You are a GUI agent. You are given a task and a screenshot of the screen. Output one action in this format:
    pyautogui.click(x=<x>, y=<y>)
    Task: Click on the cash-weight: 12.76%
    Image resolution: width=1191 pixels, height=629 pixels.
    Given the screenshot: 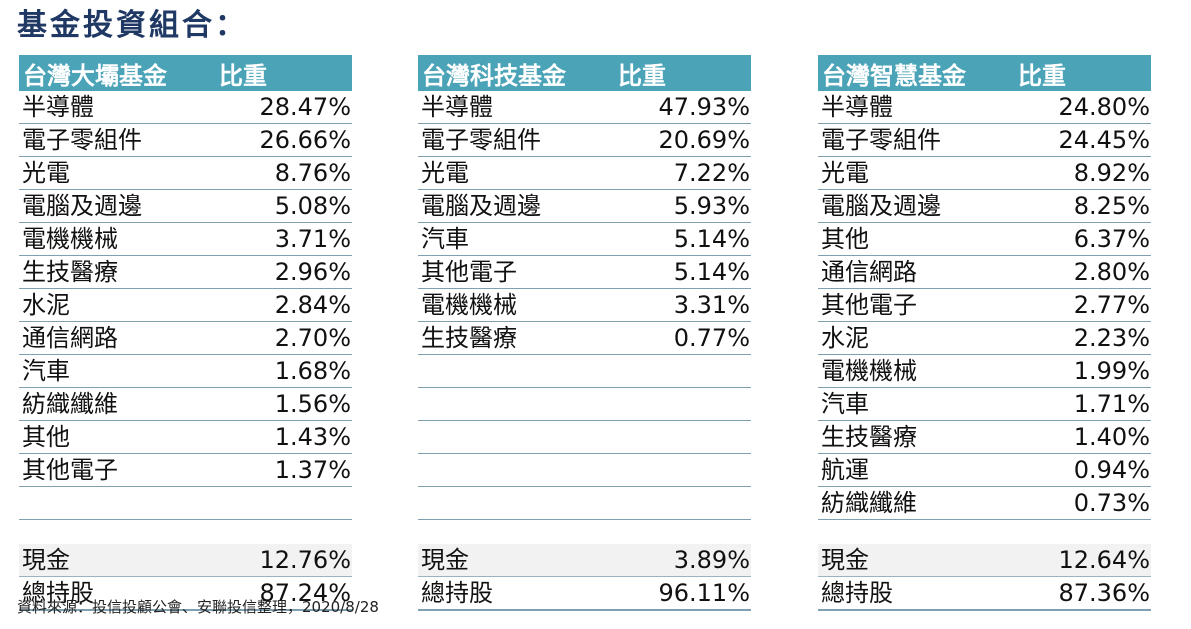 What is the action you would take?
    pyautogui.click(x=285, y=560)
    